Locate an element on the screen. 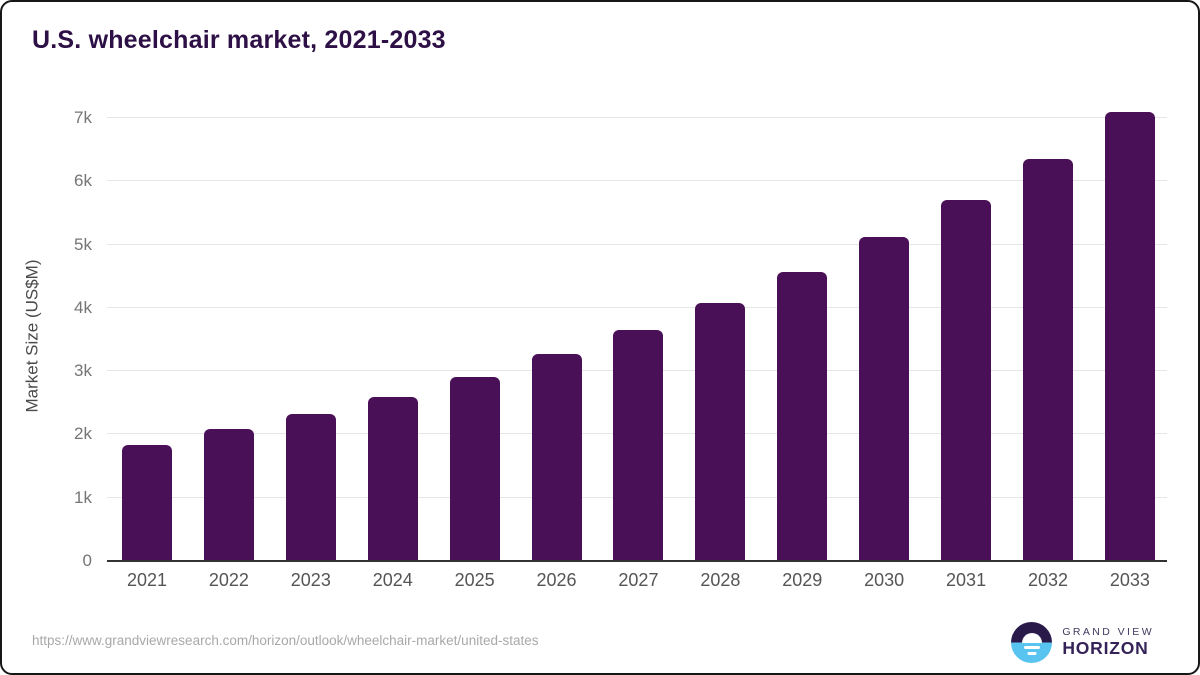 This screenshot has width=1200, height=675. grand-view-horizon-logo: GRAND VIEW HORIZON is located at coordinates (1082, 642).